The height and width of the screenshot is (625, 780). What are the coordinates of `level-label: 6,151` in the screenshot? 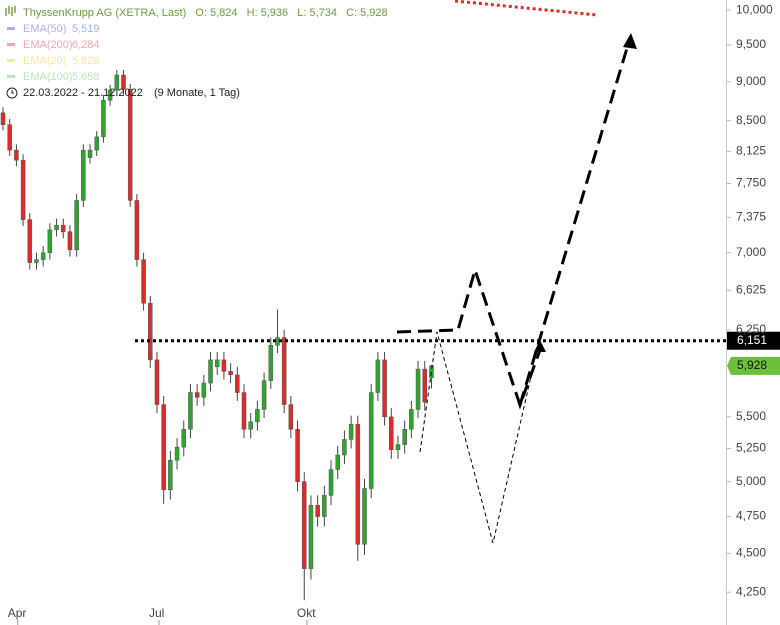 It's located at (752, 340).